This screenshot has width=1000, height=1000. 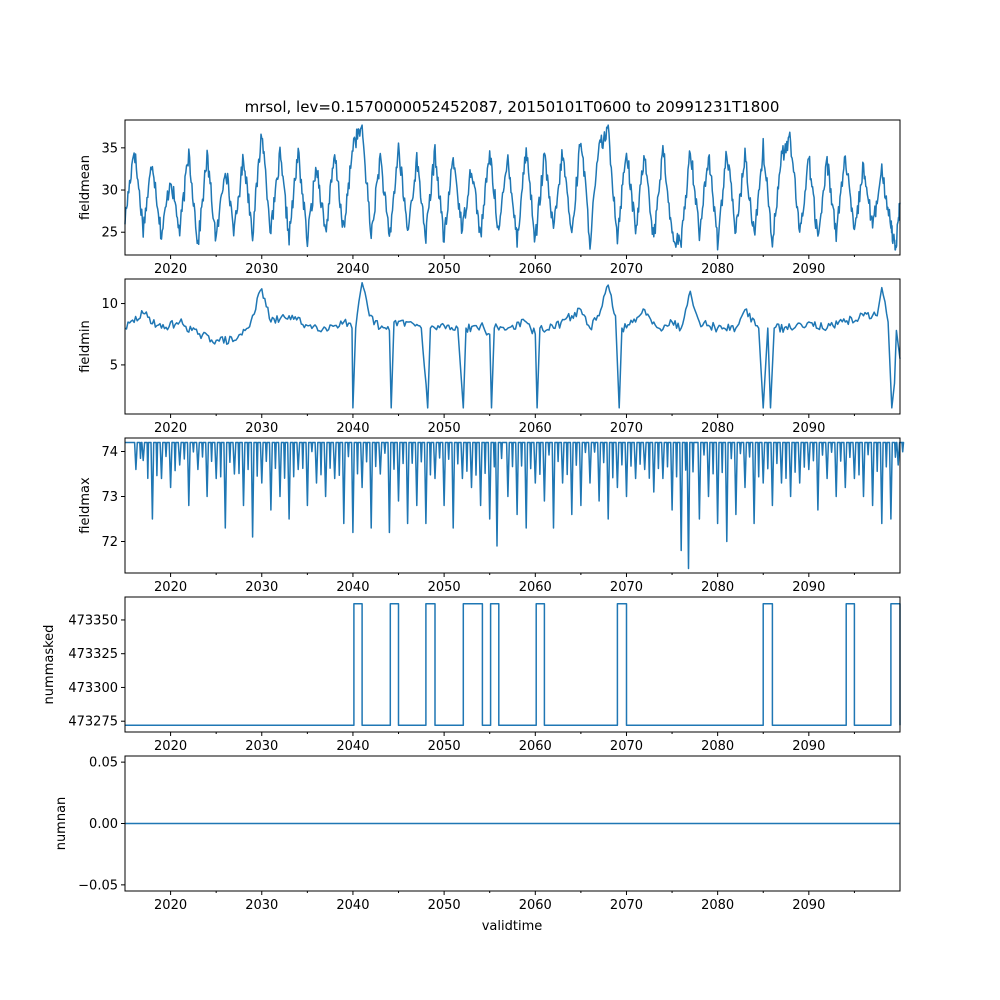 What do you see at coordinates (103, 763) in the screenshot?
I see `y-tick-label: 0.05` at bounding box center [103, 763].